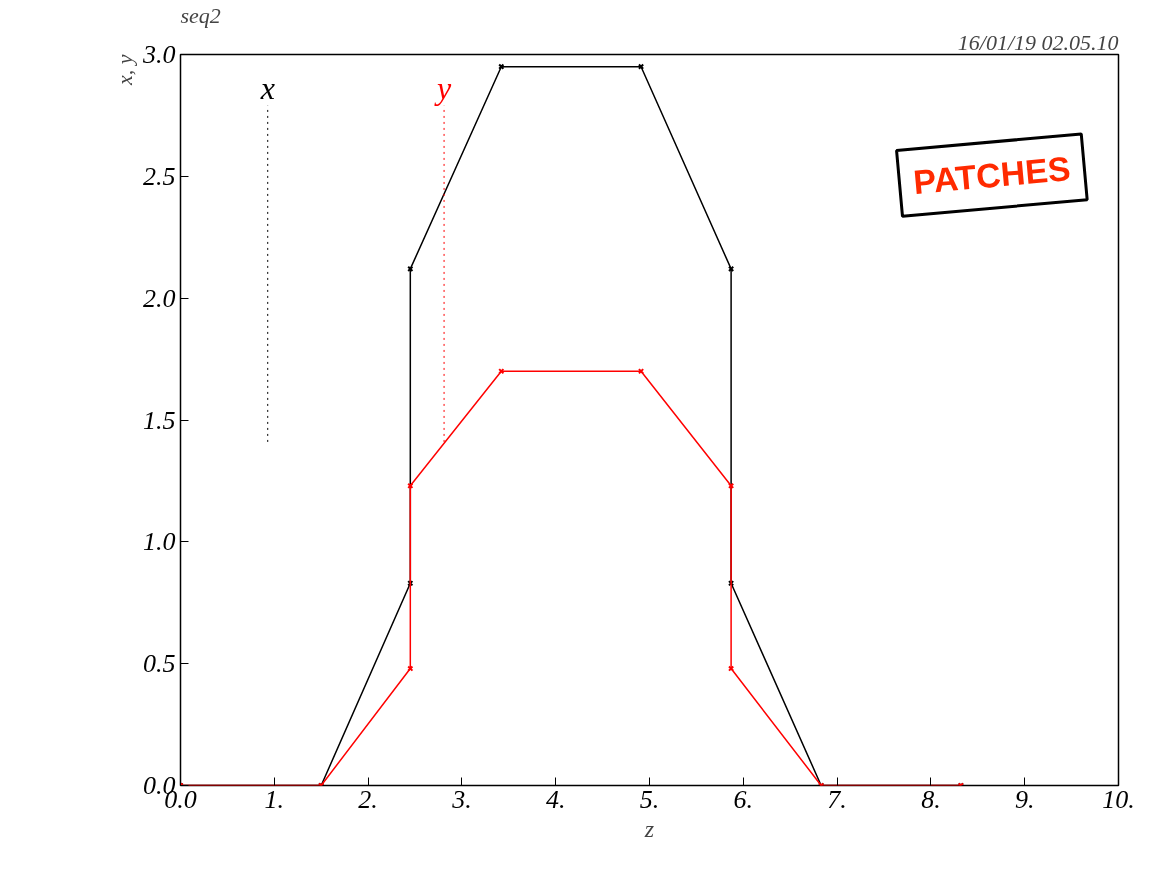  Describe the element at coordinates (743, 799) in the screenshot. I see `x-tick-label: 6.` at that location.